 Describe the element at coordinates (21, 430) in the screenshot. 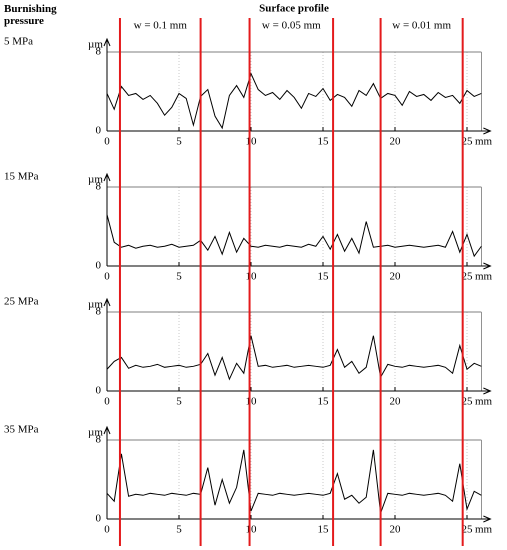

I see `chart-title: 35 MPa` at that location.